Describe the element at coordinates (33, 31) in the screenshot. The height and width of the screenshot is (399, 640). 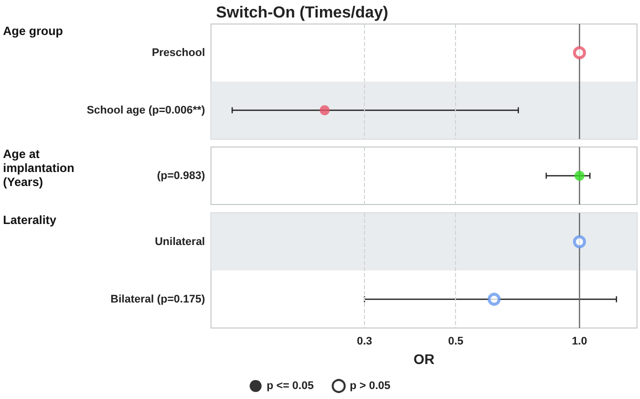
I see `y-axis-title: Age group` at that location.